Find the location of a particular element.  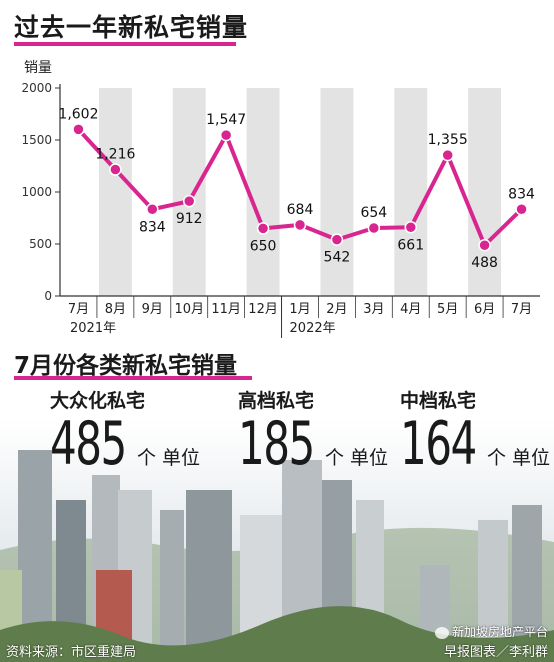

section-underline is located at coordinates (133, 378).